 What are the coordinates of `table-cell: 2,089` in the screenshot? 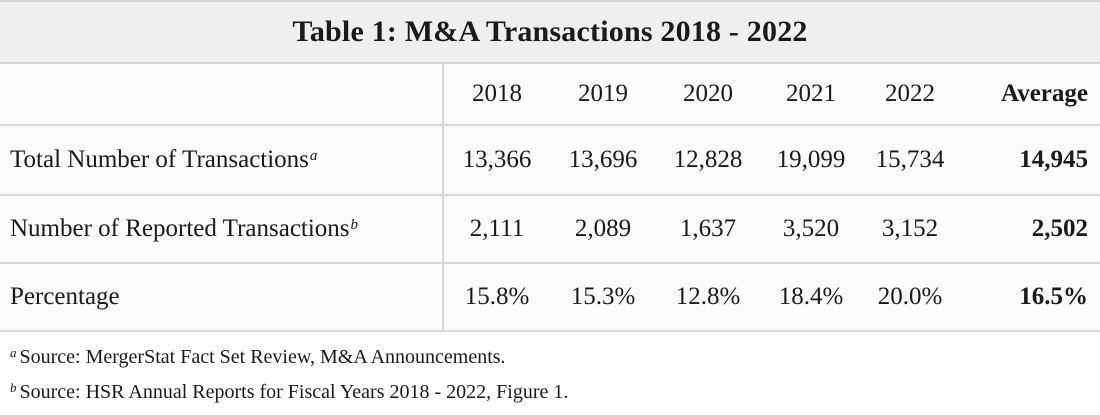 It's located at (603, 230).